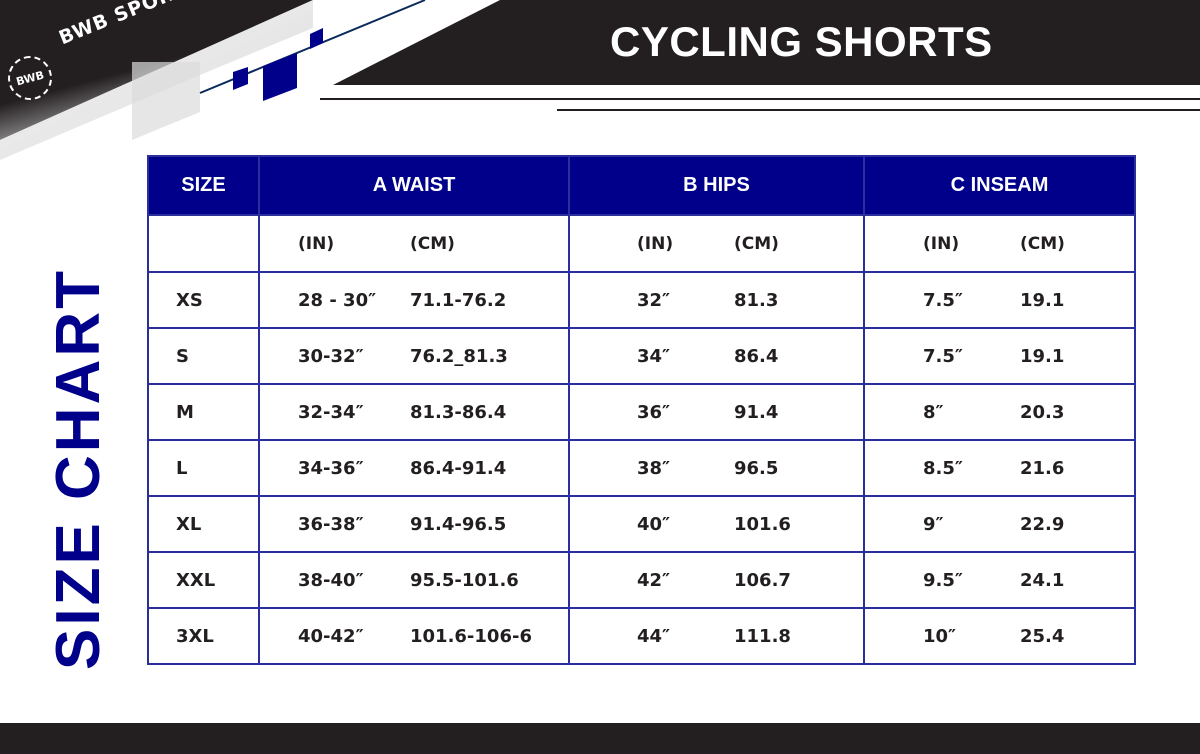 Image resolution: width=1200 pixels, height=754 pixels. What do you see at coordinates (716, 300) in the screenshot?
I see `hips-cell: 32″ 81.3` at bounding box center [716, 300].